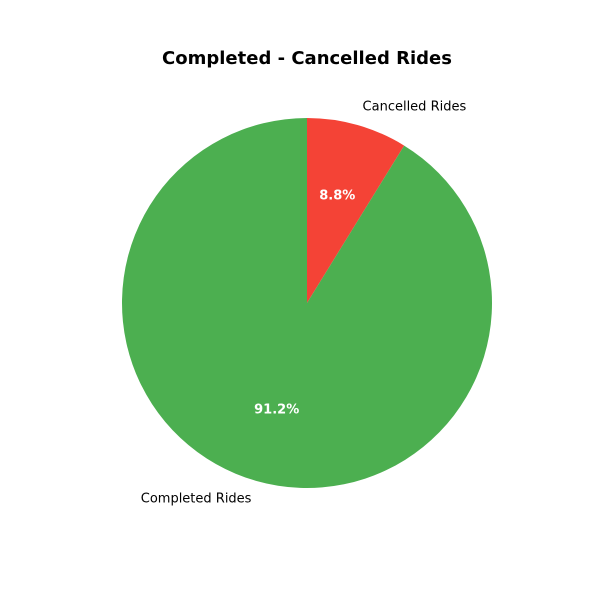 The width and height of the screenshot is (600, 600). I want to click on slice-percent-cancelled-rides: 8.8%, so click(337, 196).